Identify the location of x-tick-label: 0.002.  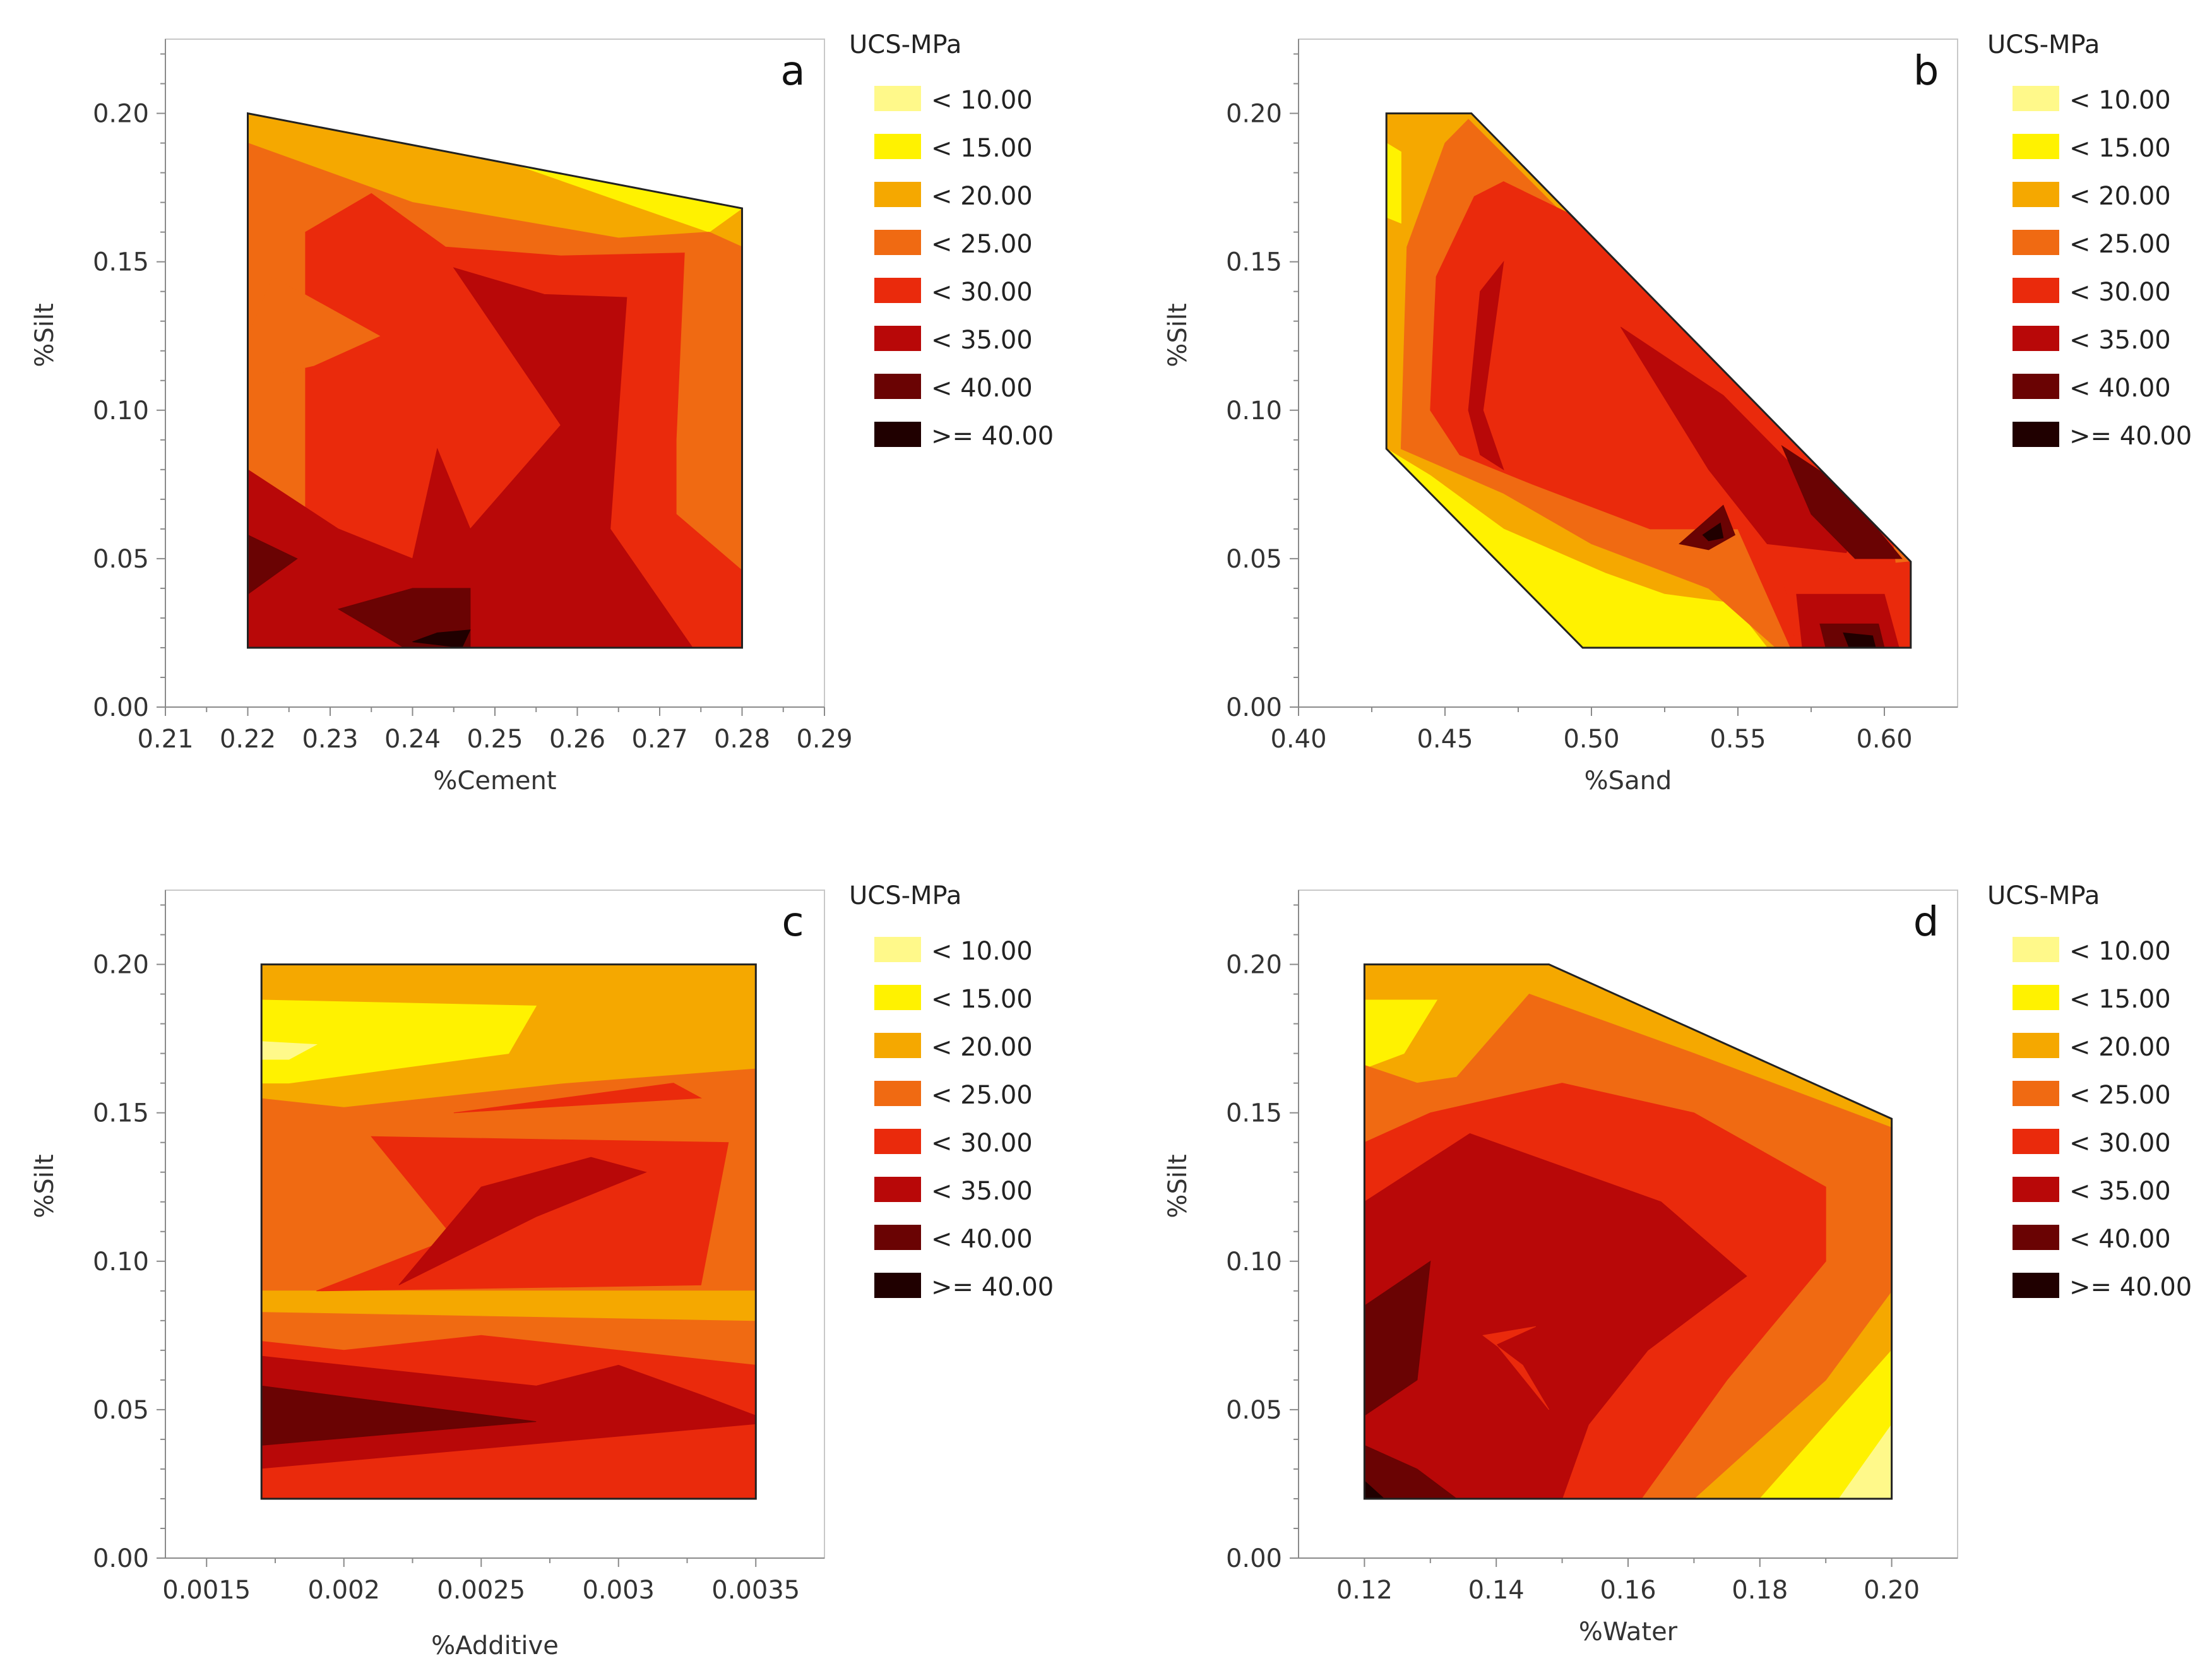
(343, 1591).